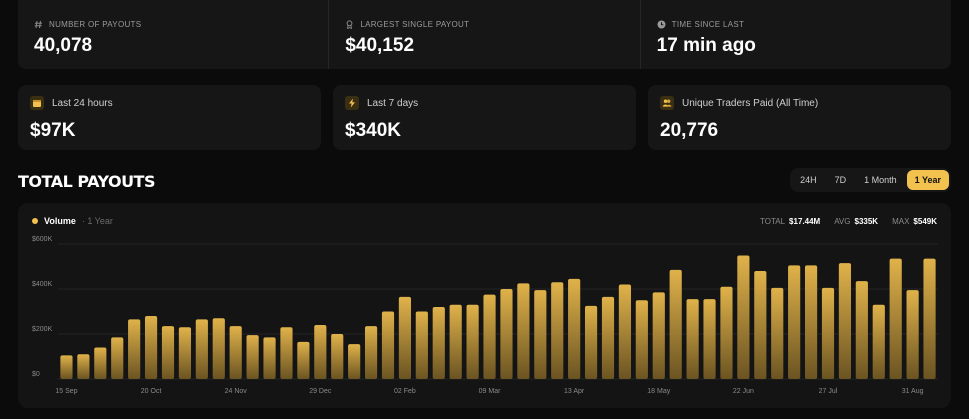 The height and width of the screenshot is (419, 969). Describe the element at coordinates (173, 24) in the screenshot. I see `stat-label-row: Number of payouts` at that location.